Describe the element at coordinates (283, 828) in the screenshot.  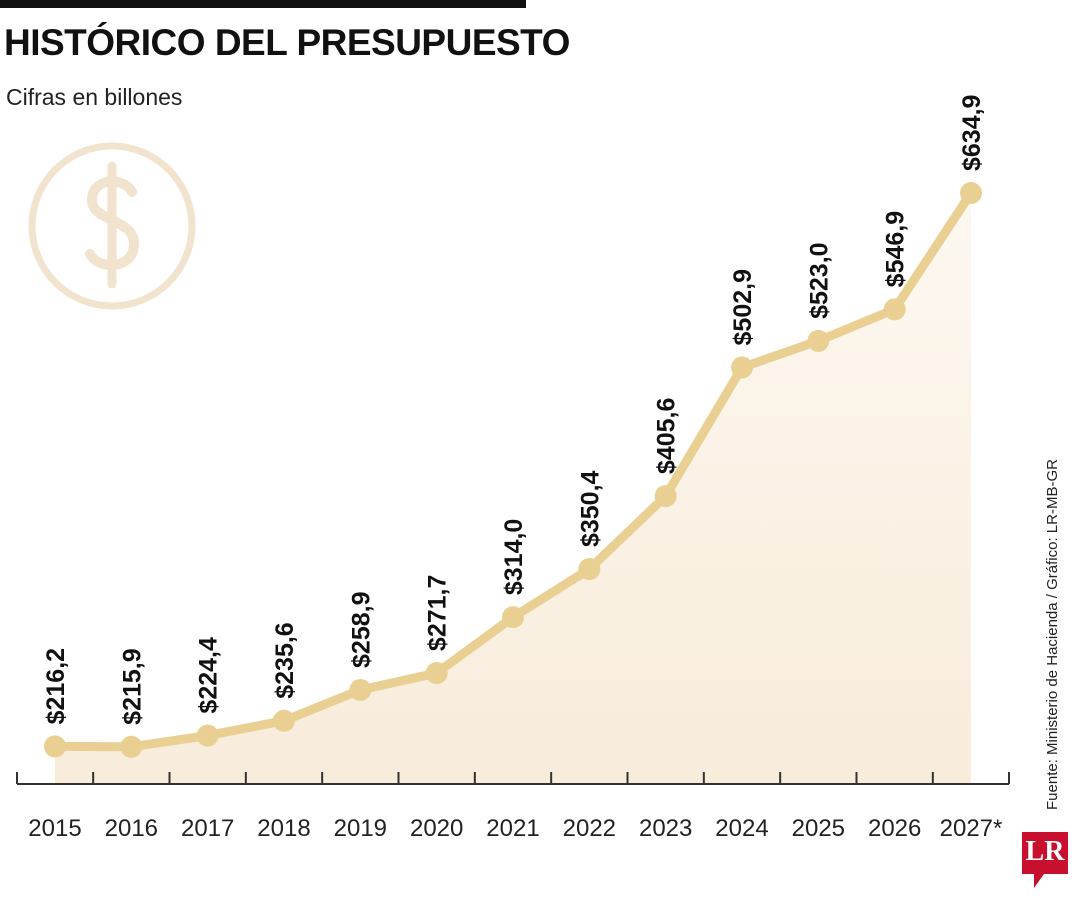
I see `x-tick-label: 2018` at that location.